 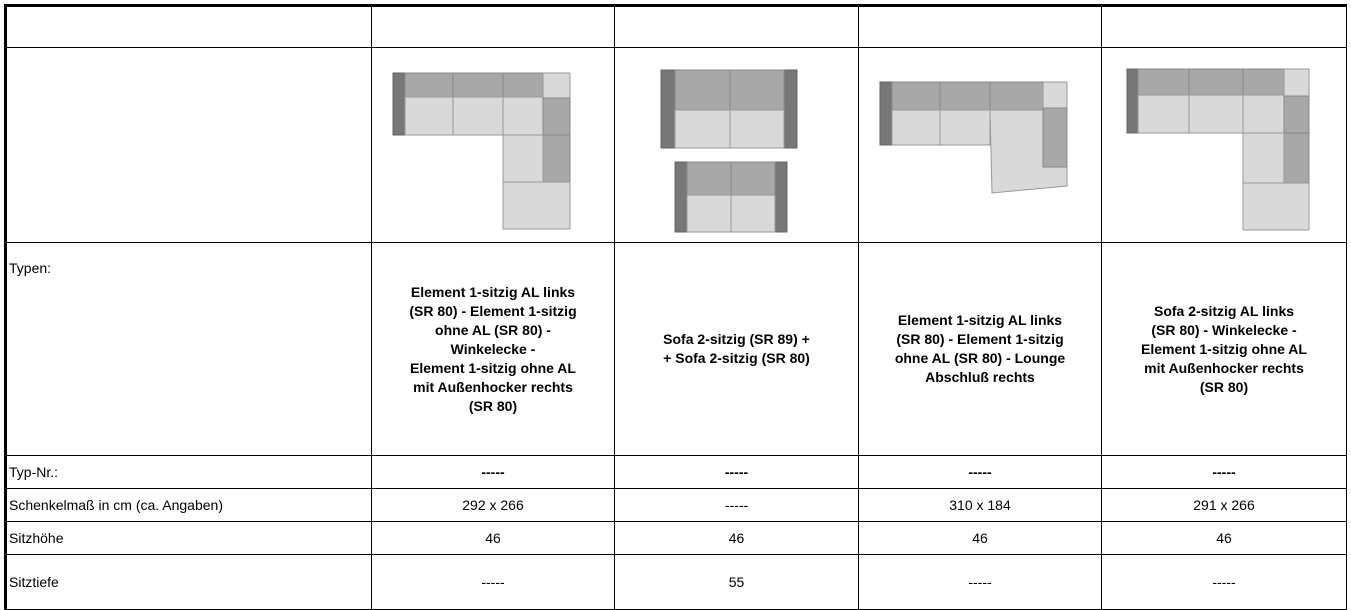 What do you see at coordinates (676, 26) in the screenshot?
I see `header-row` at bounding box center [676, 26].